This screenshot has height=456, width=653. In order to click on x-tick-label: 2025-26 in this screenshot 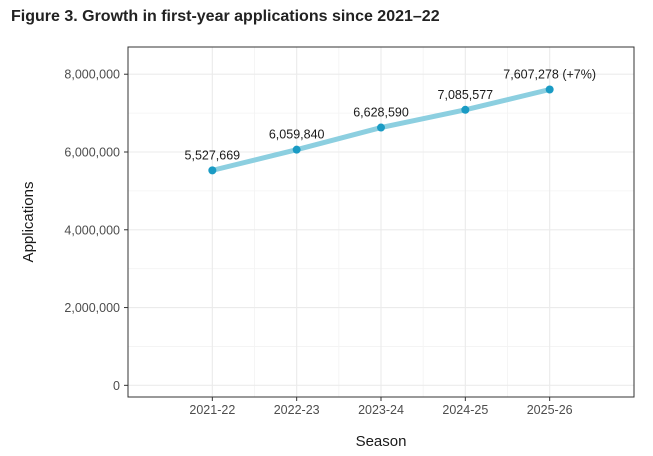, I will do `click(550, 410)`.